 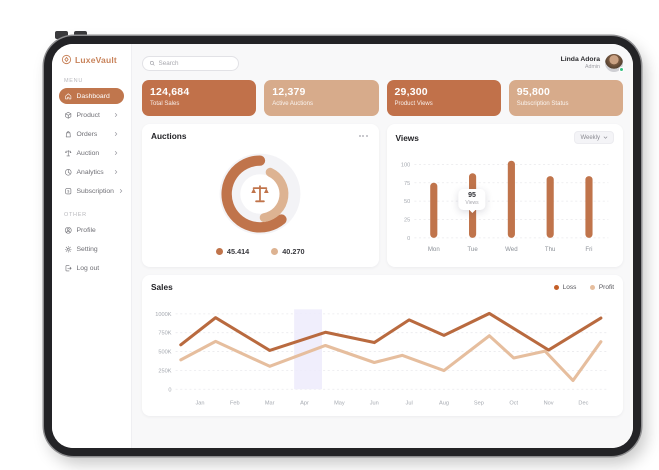 I want to click on stat-value: 29,300, so click(x=411, y=92).